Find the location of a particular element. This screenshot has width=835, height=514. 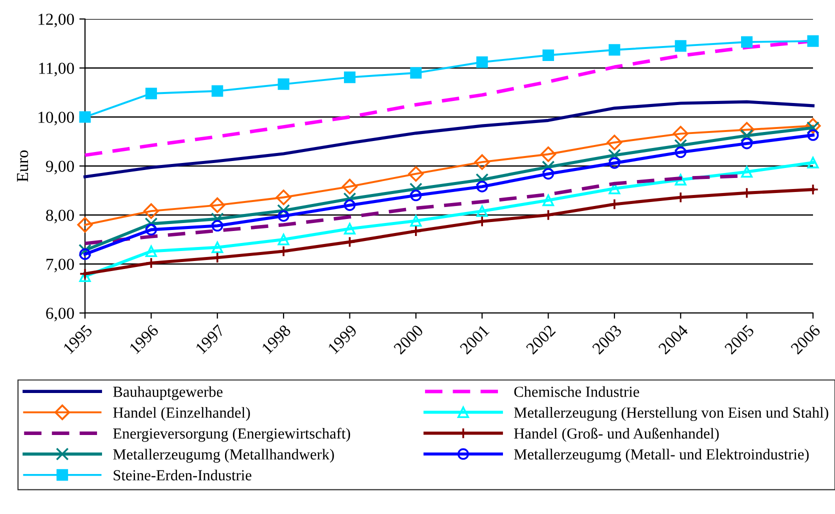

legend-label: Steine-Erden-Industrie is located at coordinates (183, 475).